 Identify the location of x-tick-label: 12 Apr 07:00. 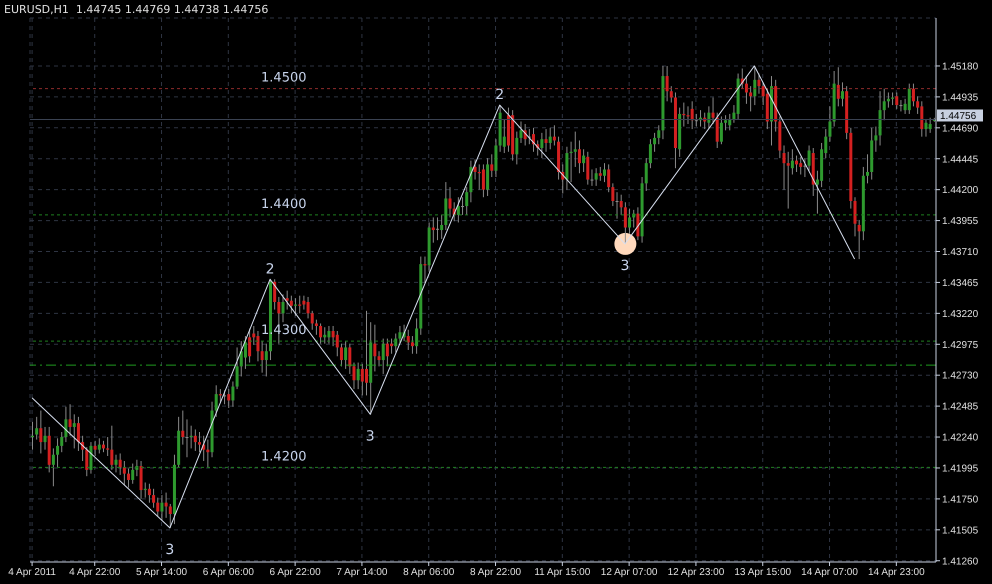
(629, 572).